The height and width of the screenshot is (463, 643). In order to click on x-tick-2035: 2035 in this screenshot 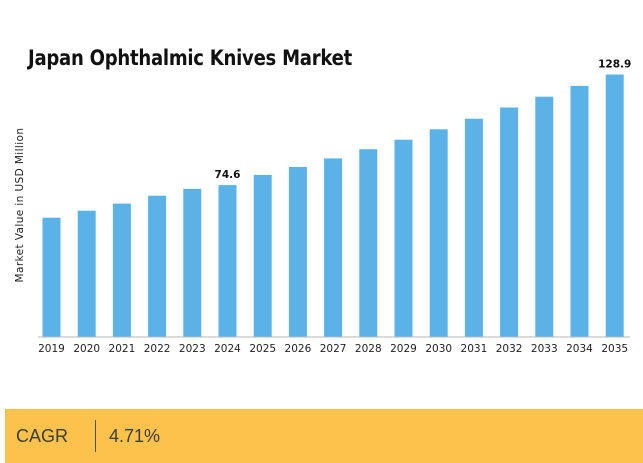, I will do `click(614, 349)`.